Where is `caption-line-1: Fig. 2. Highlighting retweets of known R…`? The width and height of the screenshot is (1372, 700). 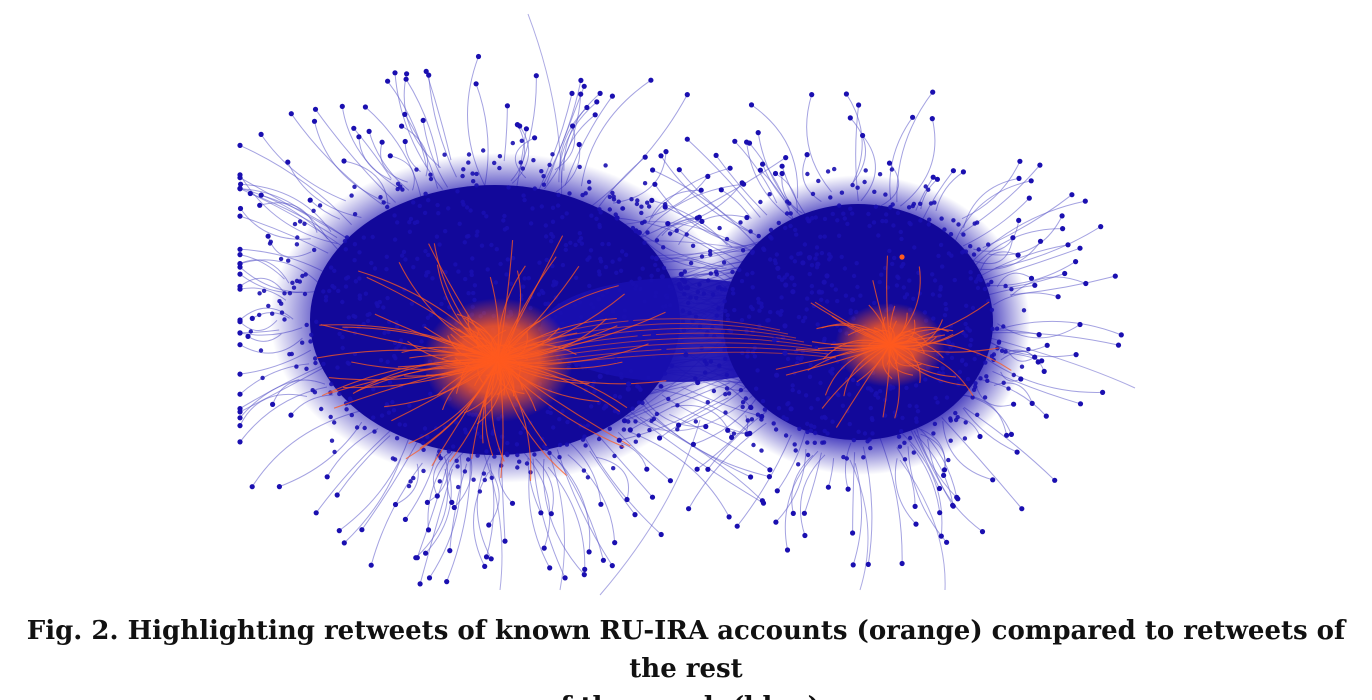
caption-line-1: Fig. 2. Highlighting retweets of known R… is located at coordinates (686, 650).